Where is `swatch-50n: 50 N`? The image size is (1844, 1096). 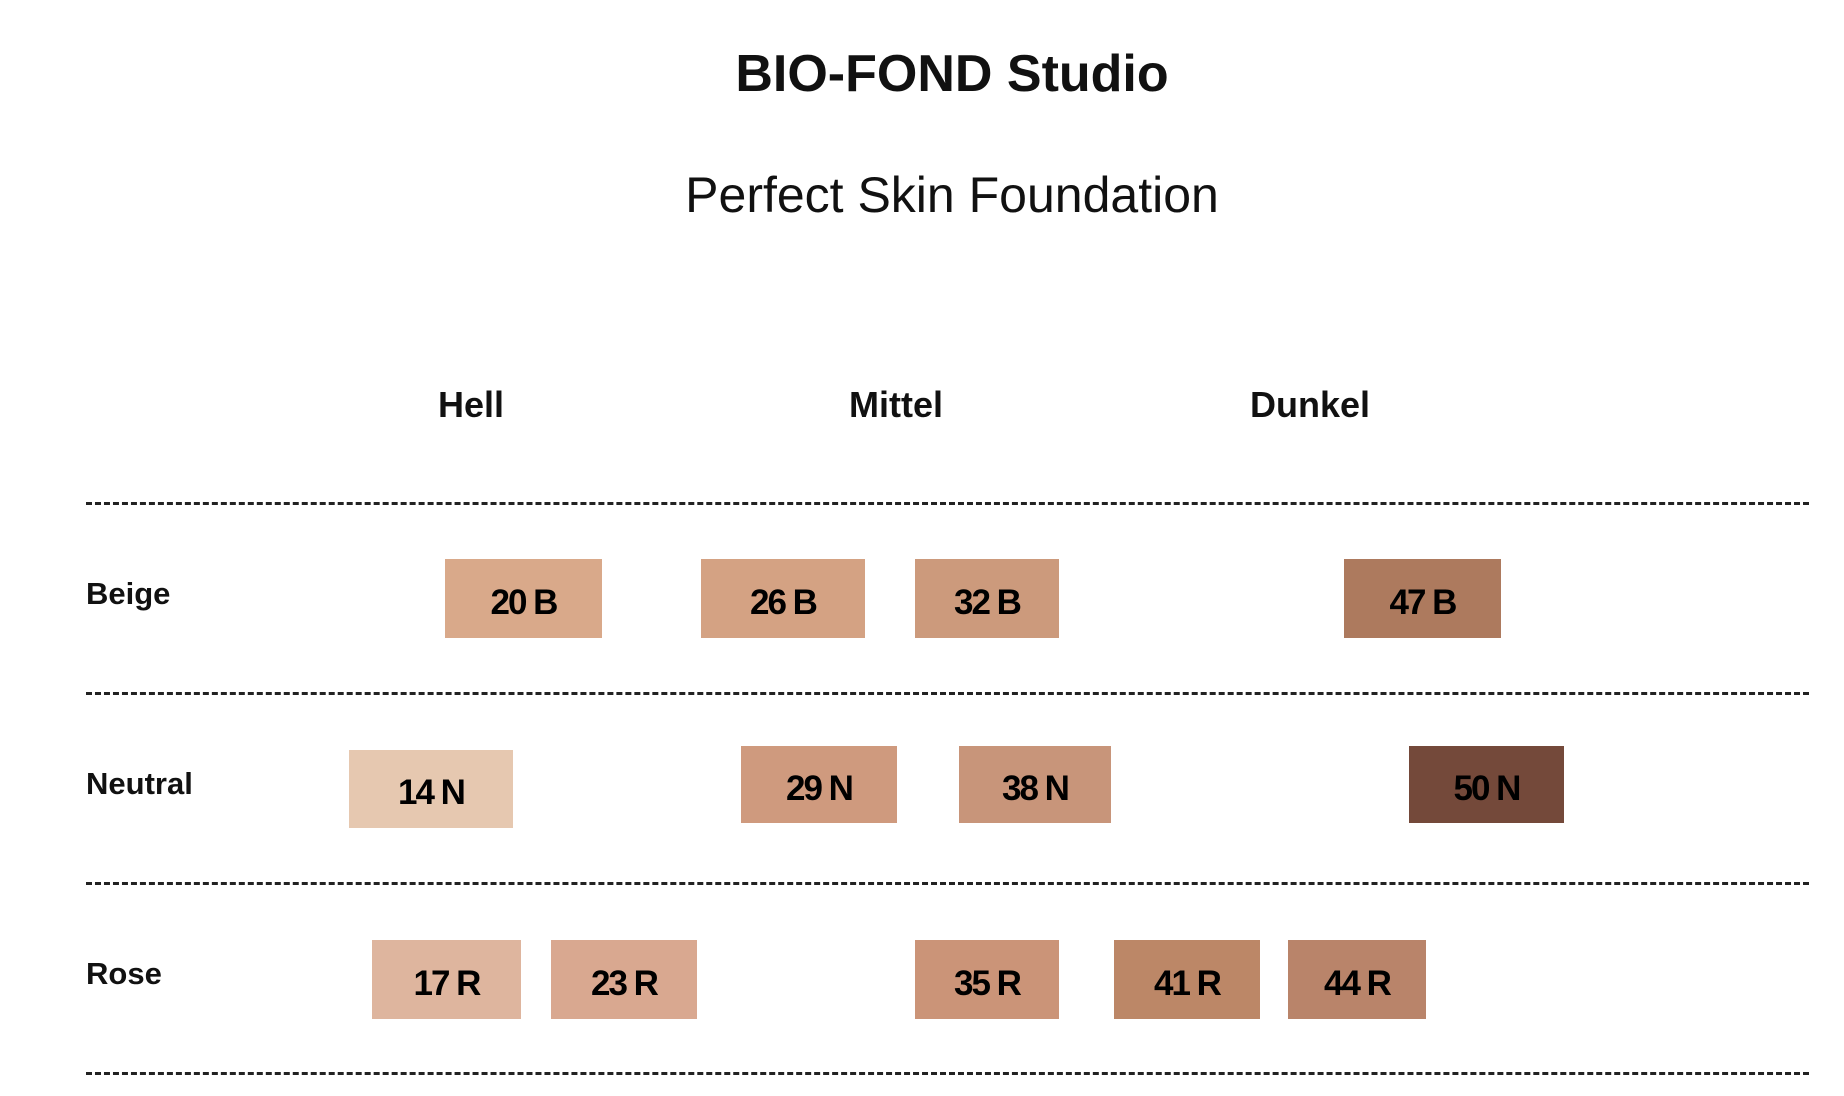
swatch-50n: 50 N is located at coordinates (1486, 784).